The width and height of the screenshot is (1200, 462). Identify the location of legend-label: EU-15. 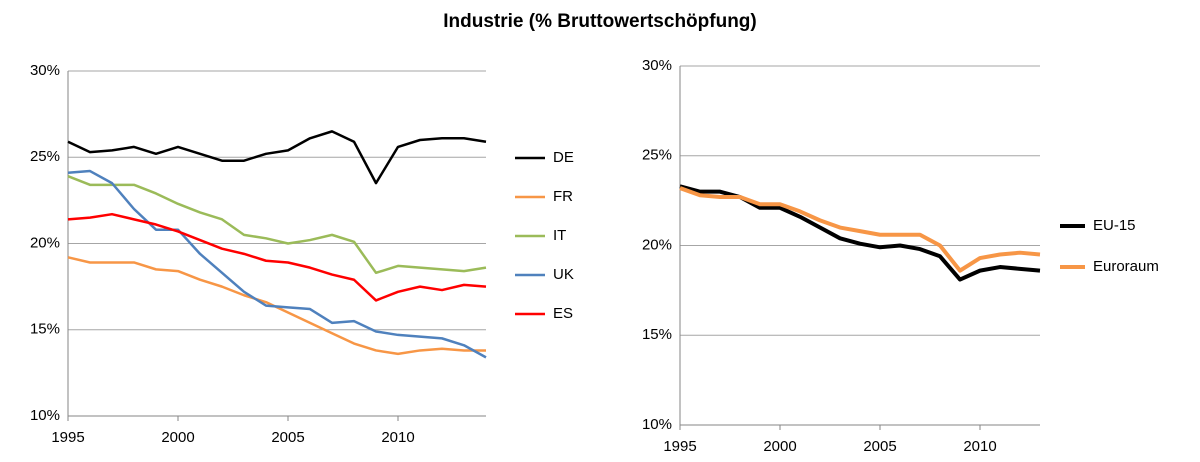
(1114, 225).